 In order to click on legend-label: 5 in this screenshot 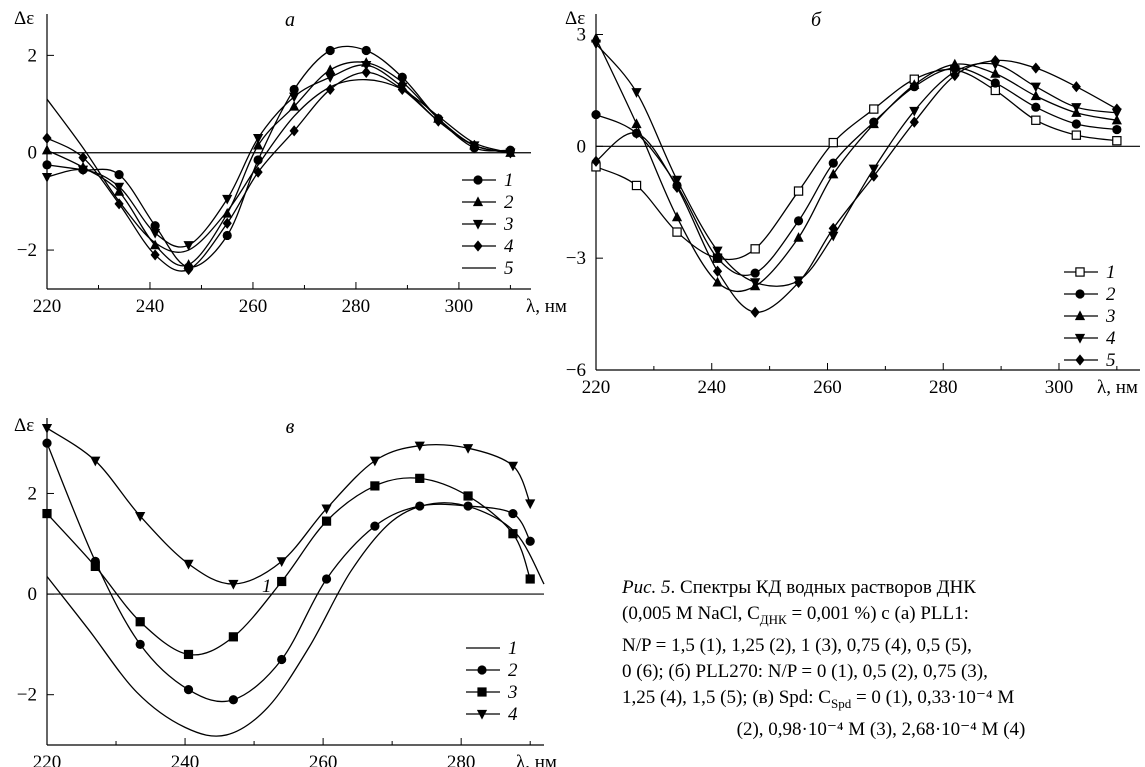, I will do `click(509, 268)`.